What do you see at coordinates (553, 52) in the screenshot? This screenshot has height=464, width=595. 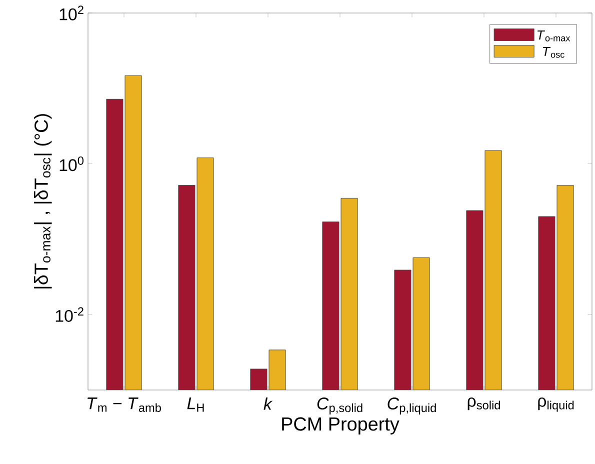 I see `legend-label: T$_{osc}$` at bounding box center [553, 52].